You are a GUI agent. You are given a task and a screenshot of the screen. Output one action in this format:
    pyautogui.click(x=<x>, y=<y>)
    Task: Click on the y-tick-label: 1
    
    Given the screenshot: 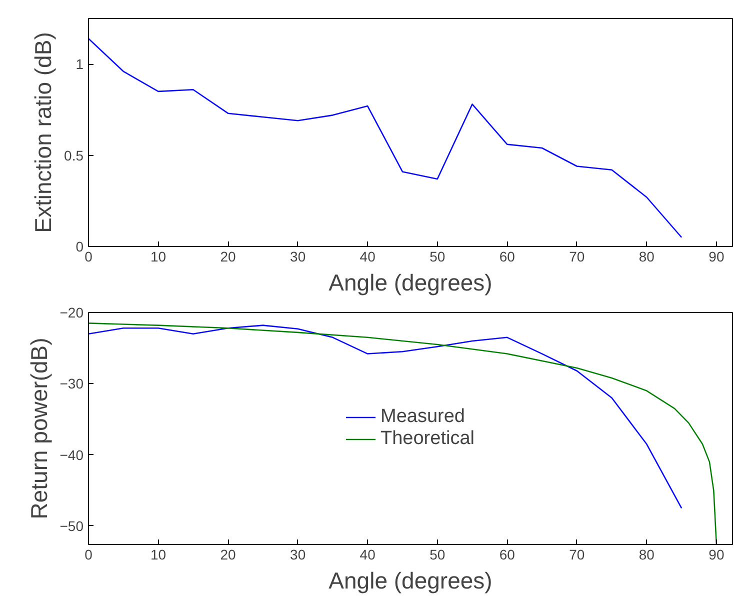 What is the action you would take?
    pyautogui.click(x=80, y=64)
    